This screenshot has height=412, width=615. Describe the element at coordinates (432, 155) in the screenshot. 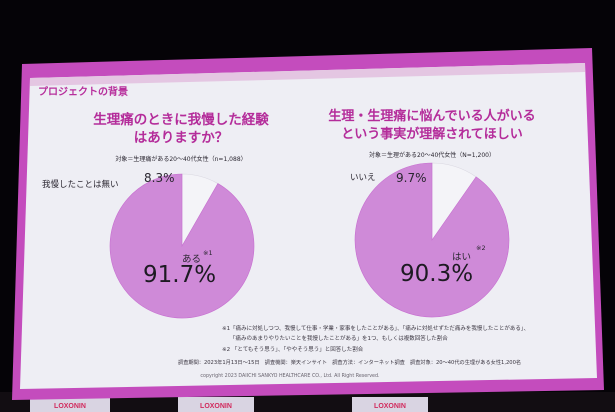

I see `right-target: 対象＝生理がある20～40代女性（N=1,200）` at that location.